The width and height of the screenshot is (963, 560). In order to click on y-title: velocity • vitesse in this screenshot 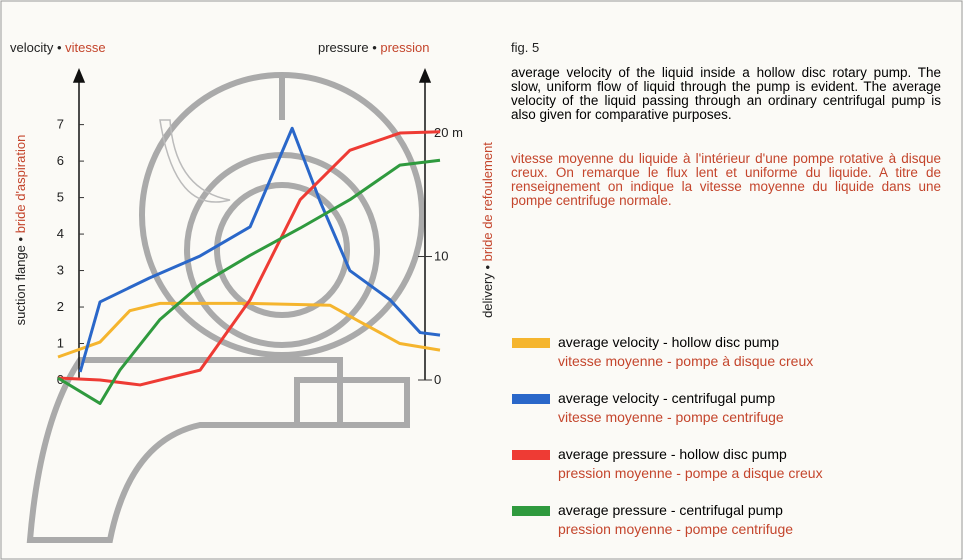, I will do `click(58, 47)`.